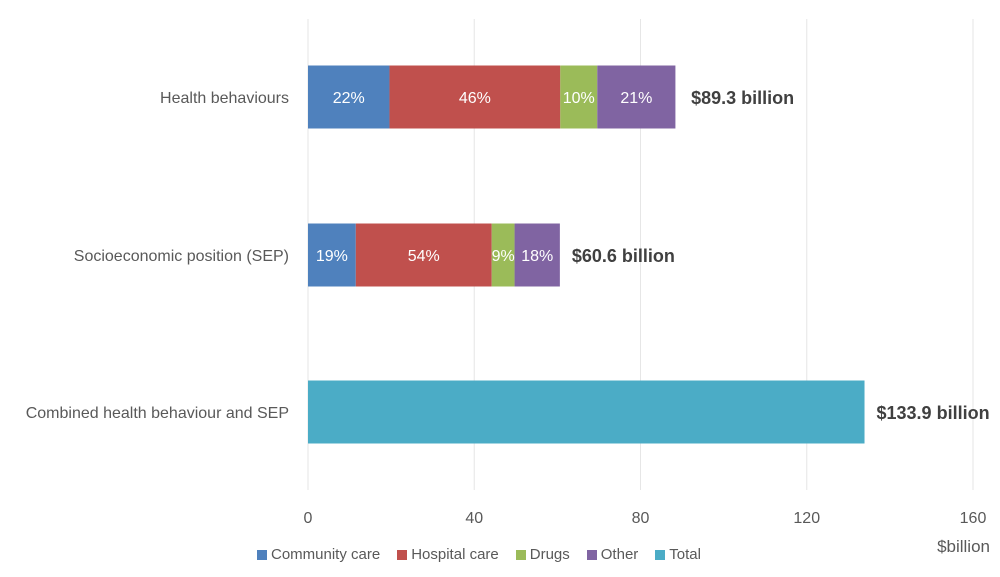  I want to click on legend-item: Hospital care, so click(448, 554).